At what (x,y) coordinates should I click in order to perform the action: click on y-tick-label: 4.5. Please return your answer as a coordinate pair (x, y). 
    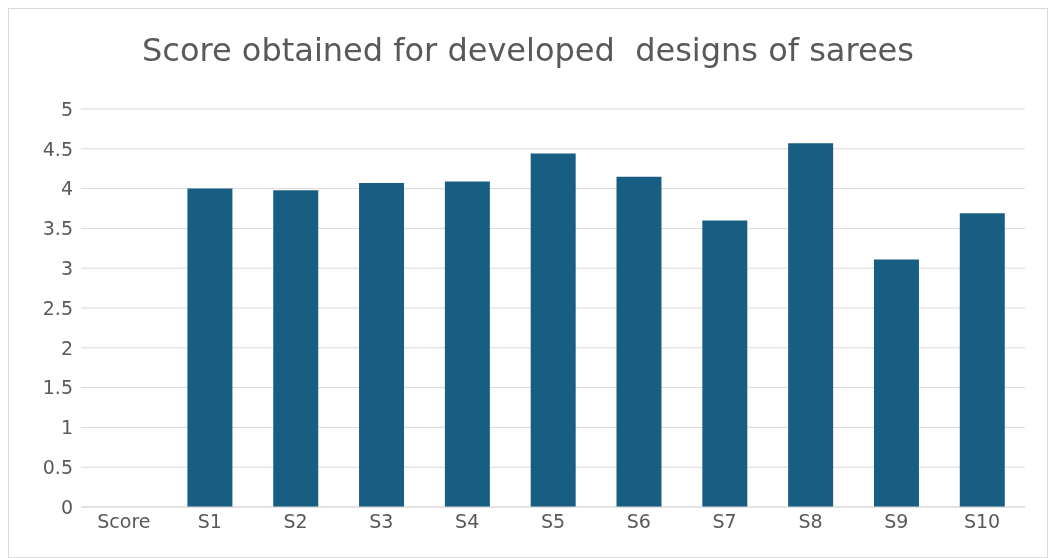
    Looking at the image, I should click on (57, 148).